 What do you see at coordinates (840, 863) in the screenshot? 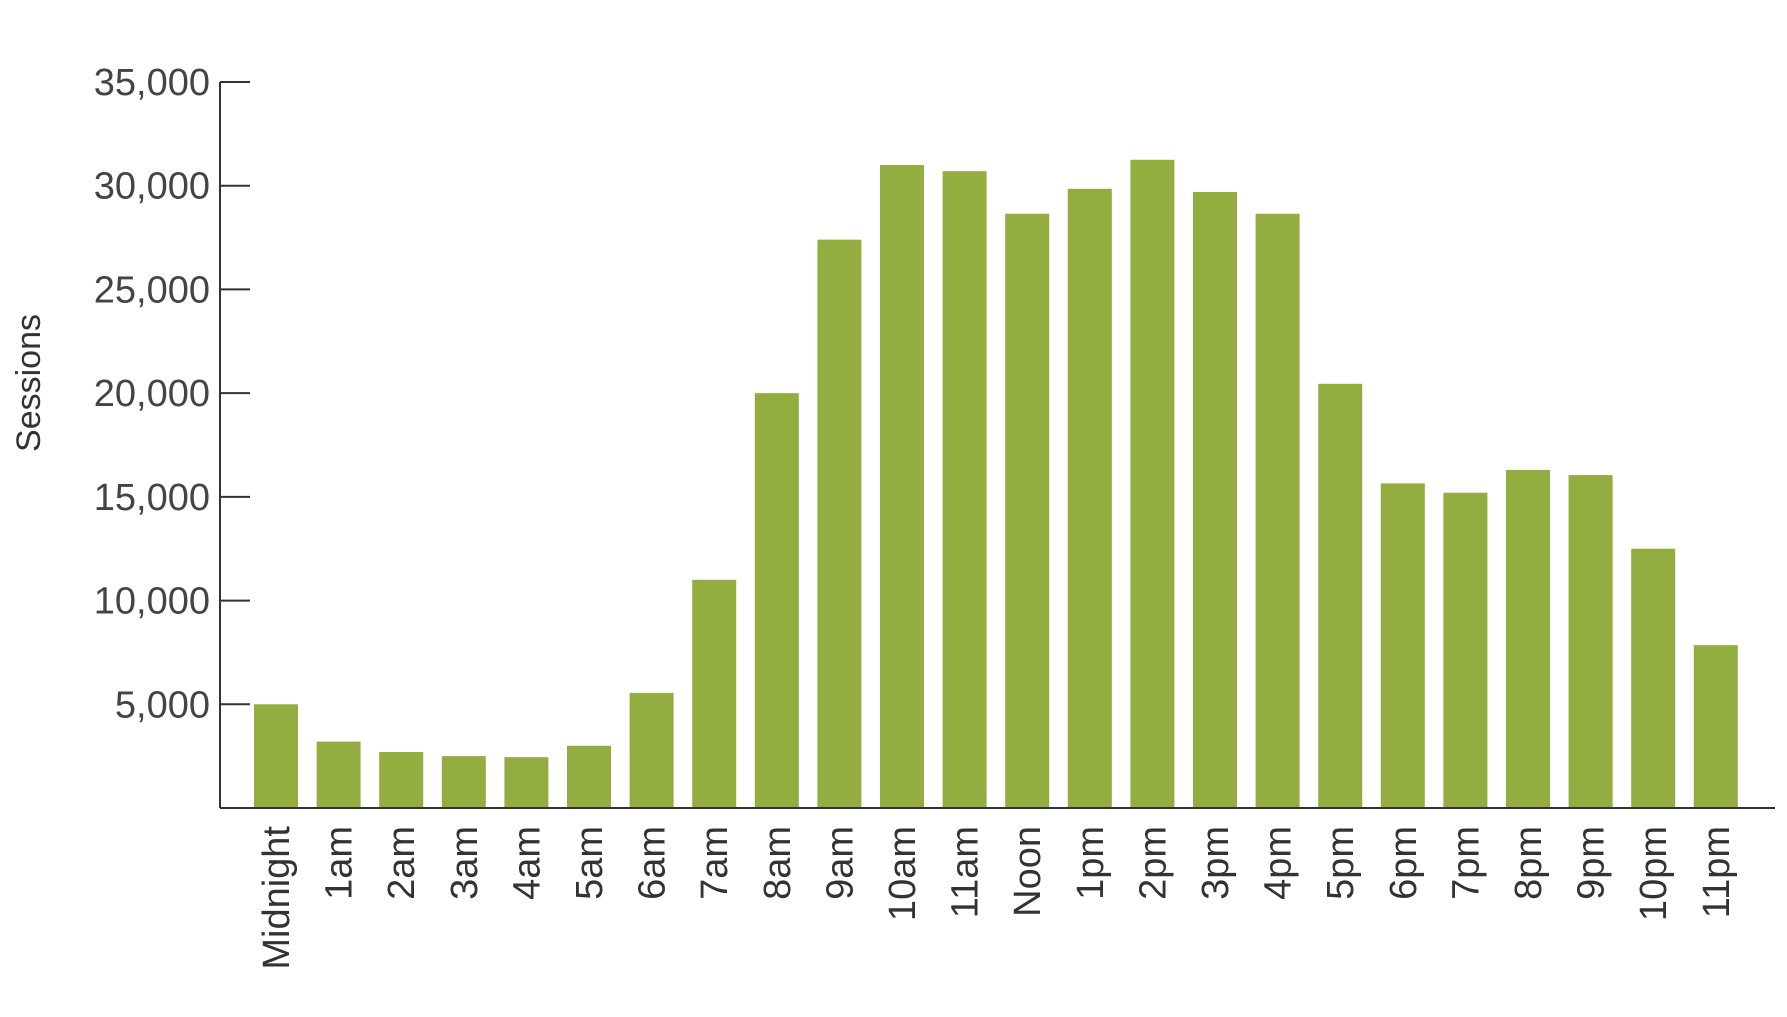
I see `x-tick-label: 9am` at bounding box center [840, 863].